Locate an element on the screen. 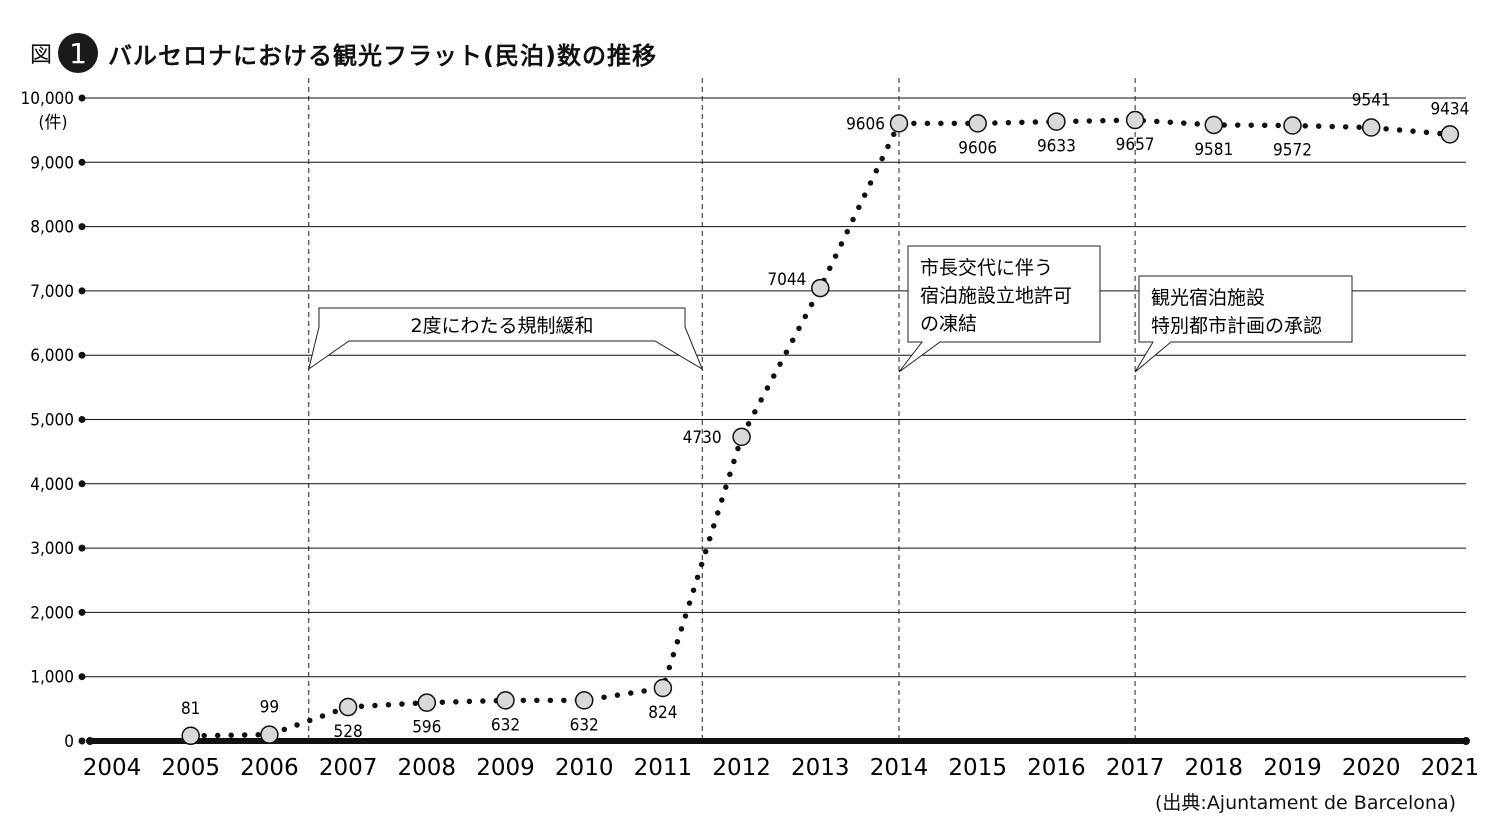 The image size is (1488, 830). data-label: 9572 is located at coordinates (1292, 151).